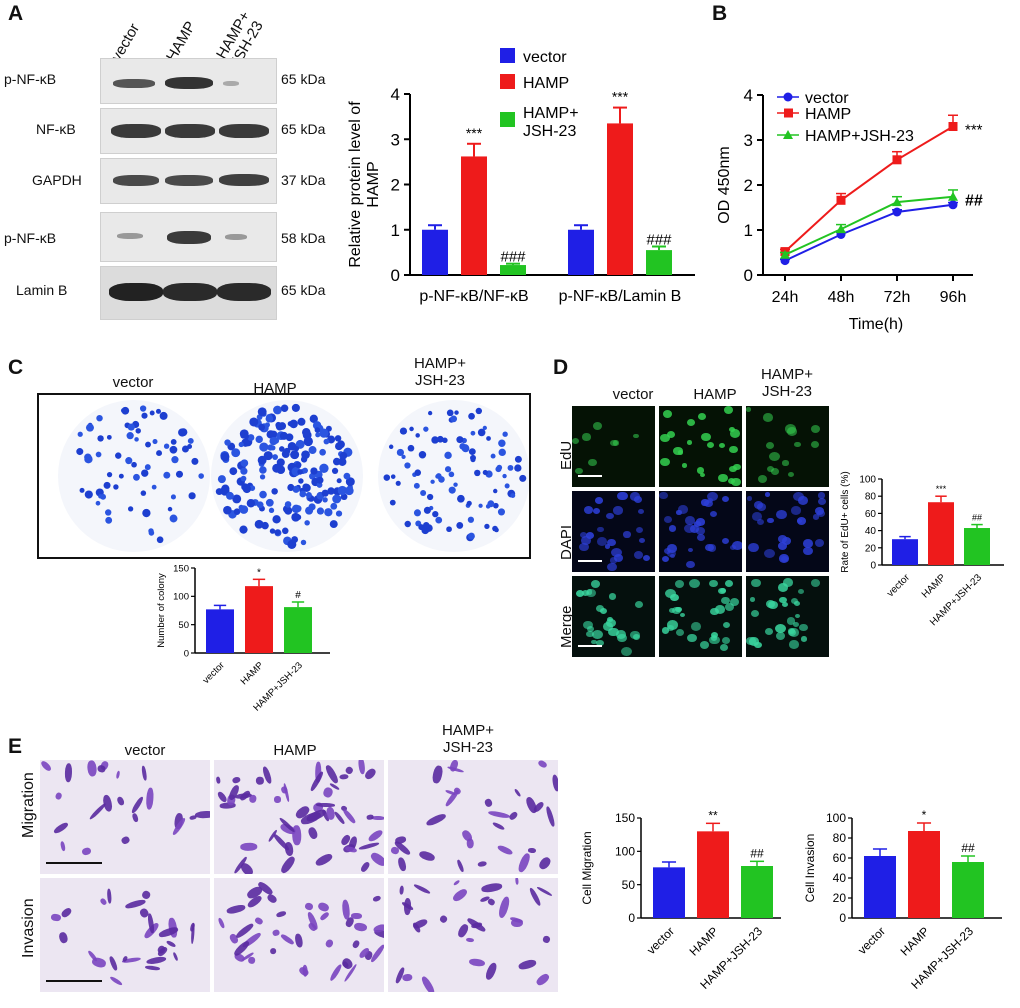 The height and width of the screenshot is (1008, 1020). Describe the element at coordinates (840, 878) in the screenshot. I see `y-tick-label: 40` at that location.